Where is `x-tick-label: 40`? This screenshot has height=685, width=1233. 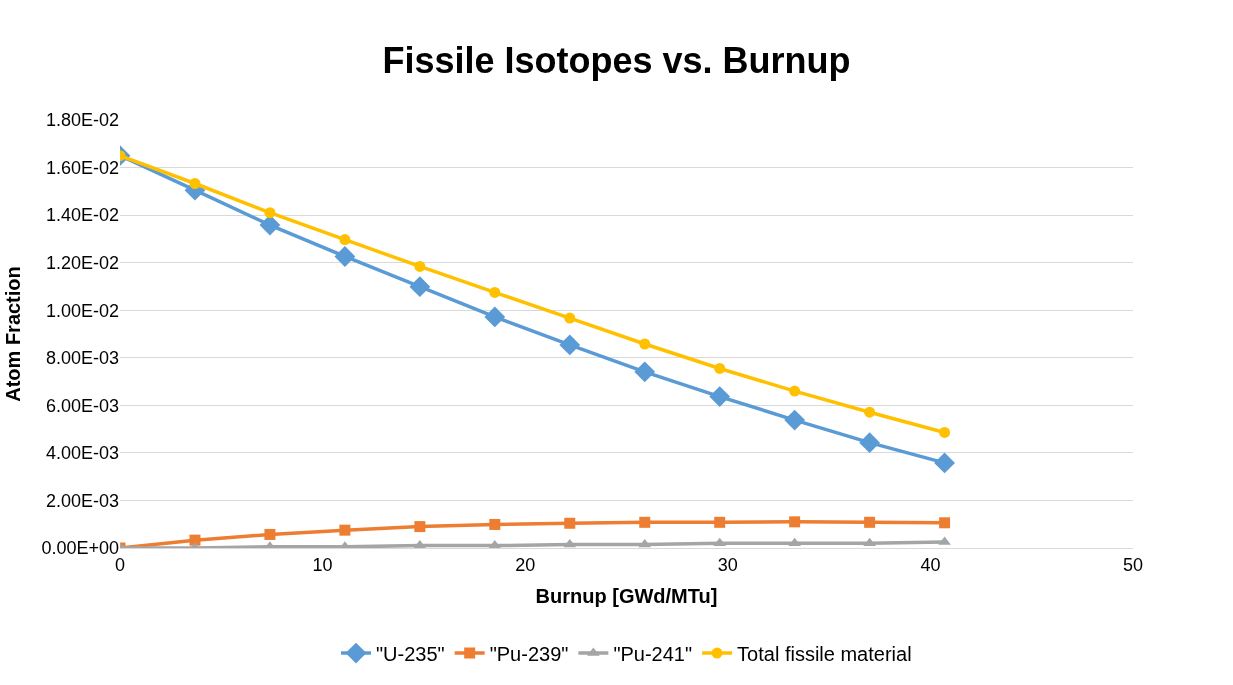
x-tick-label: 40 is located at coordinates (930, 564).